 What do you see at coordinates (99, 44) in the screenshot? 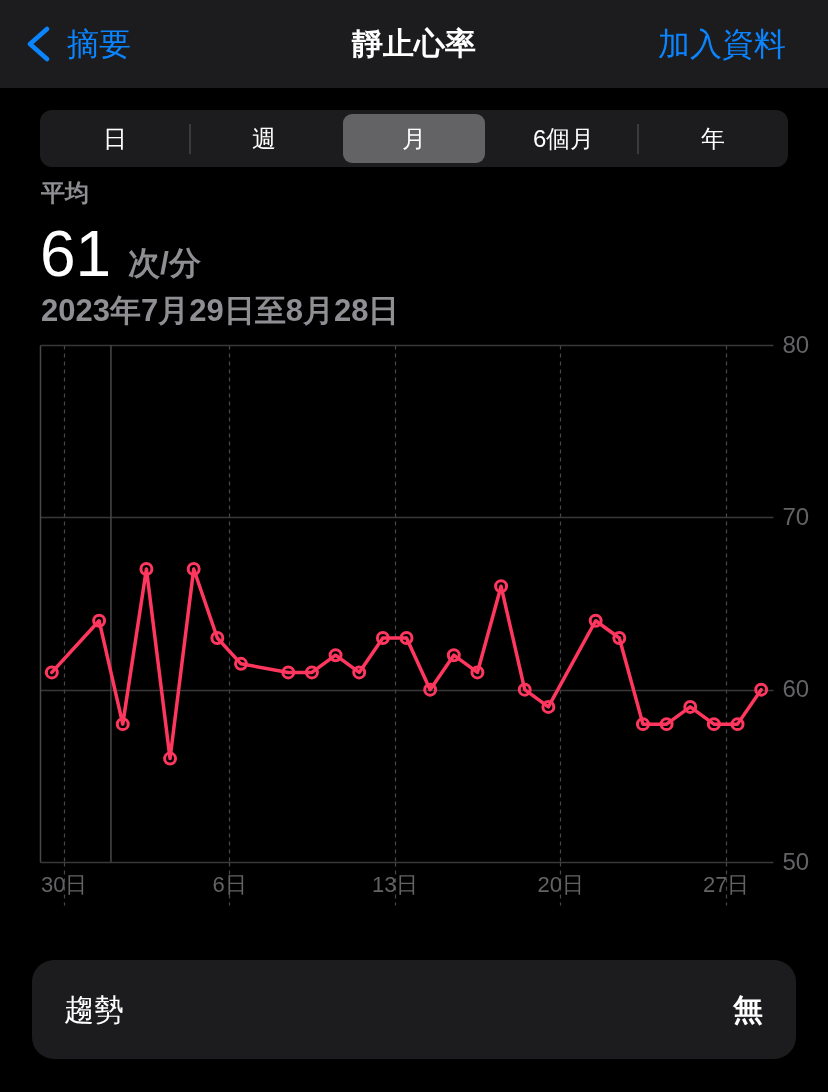
I see `back-link: 摘要` at bounding box center [99, 44].